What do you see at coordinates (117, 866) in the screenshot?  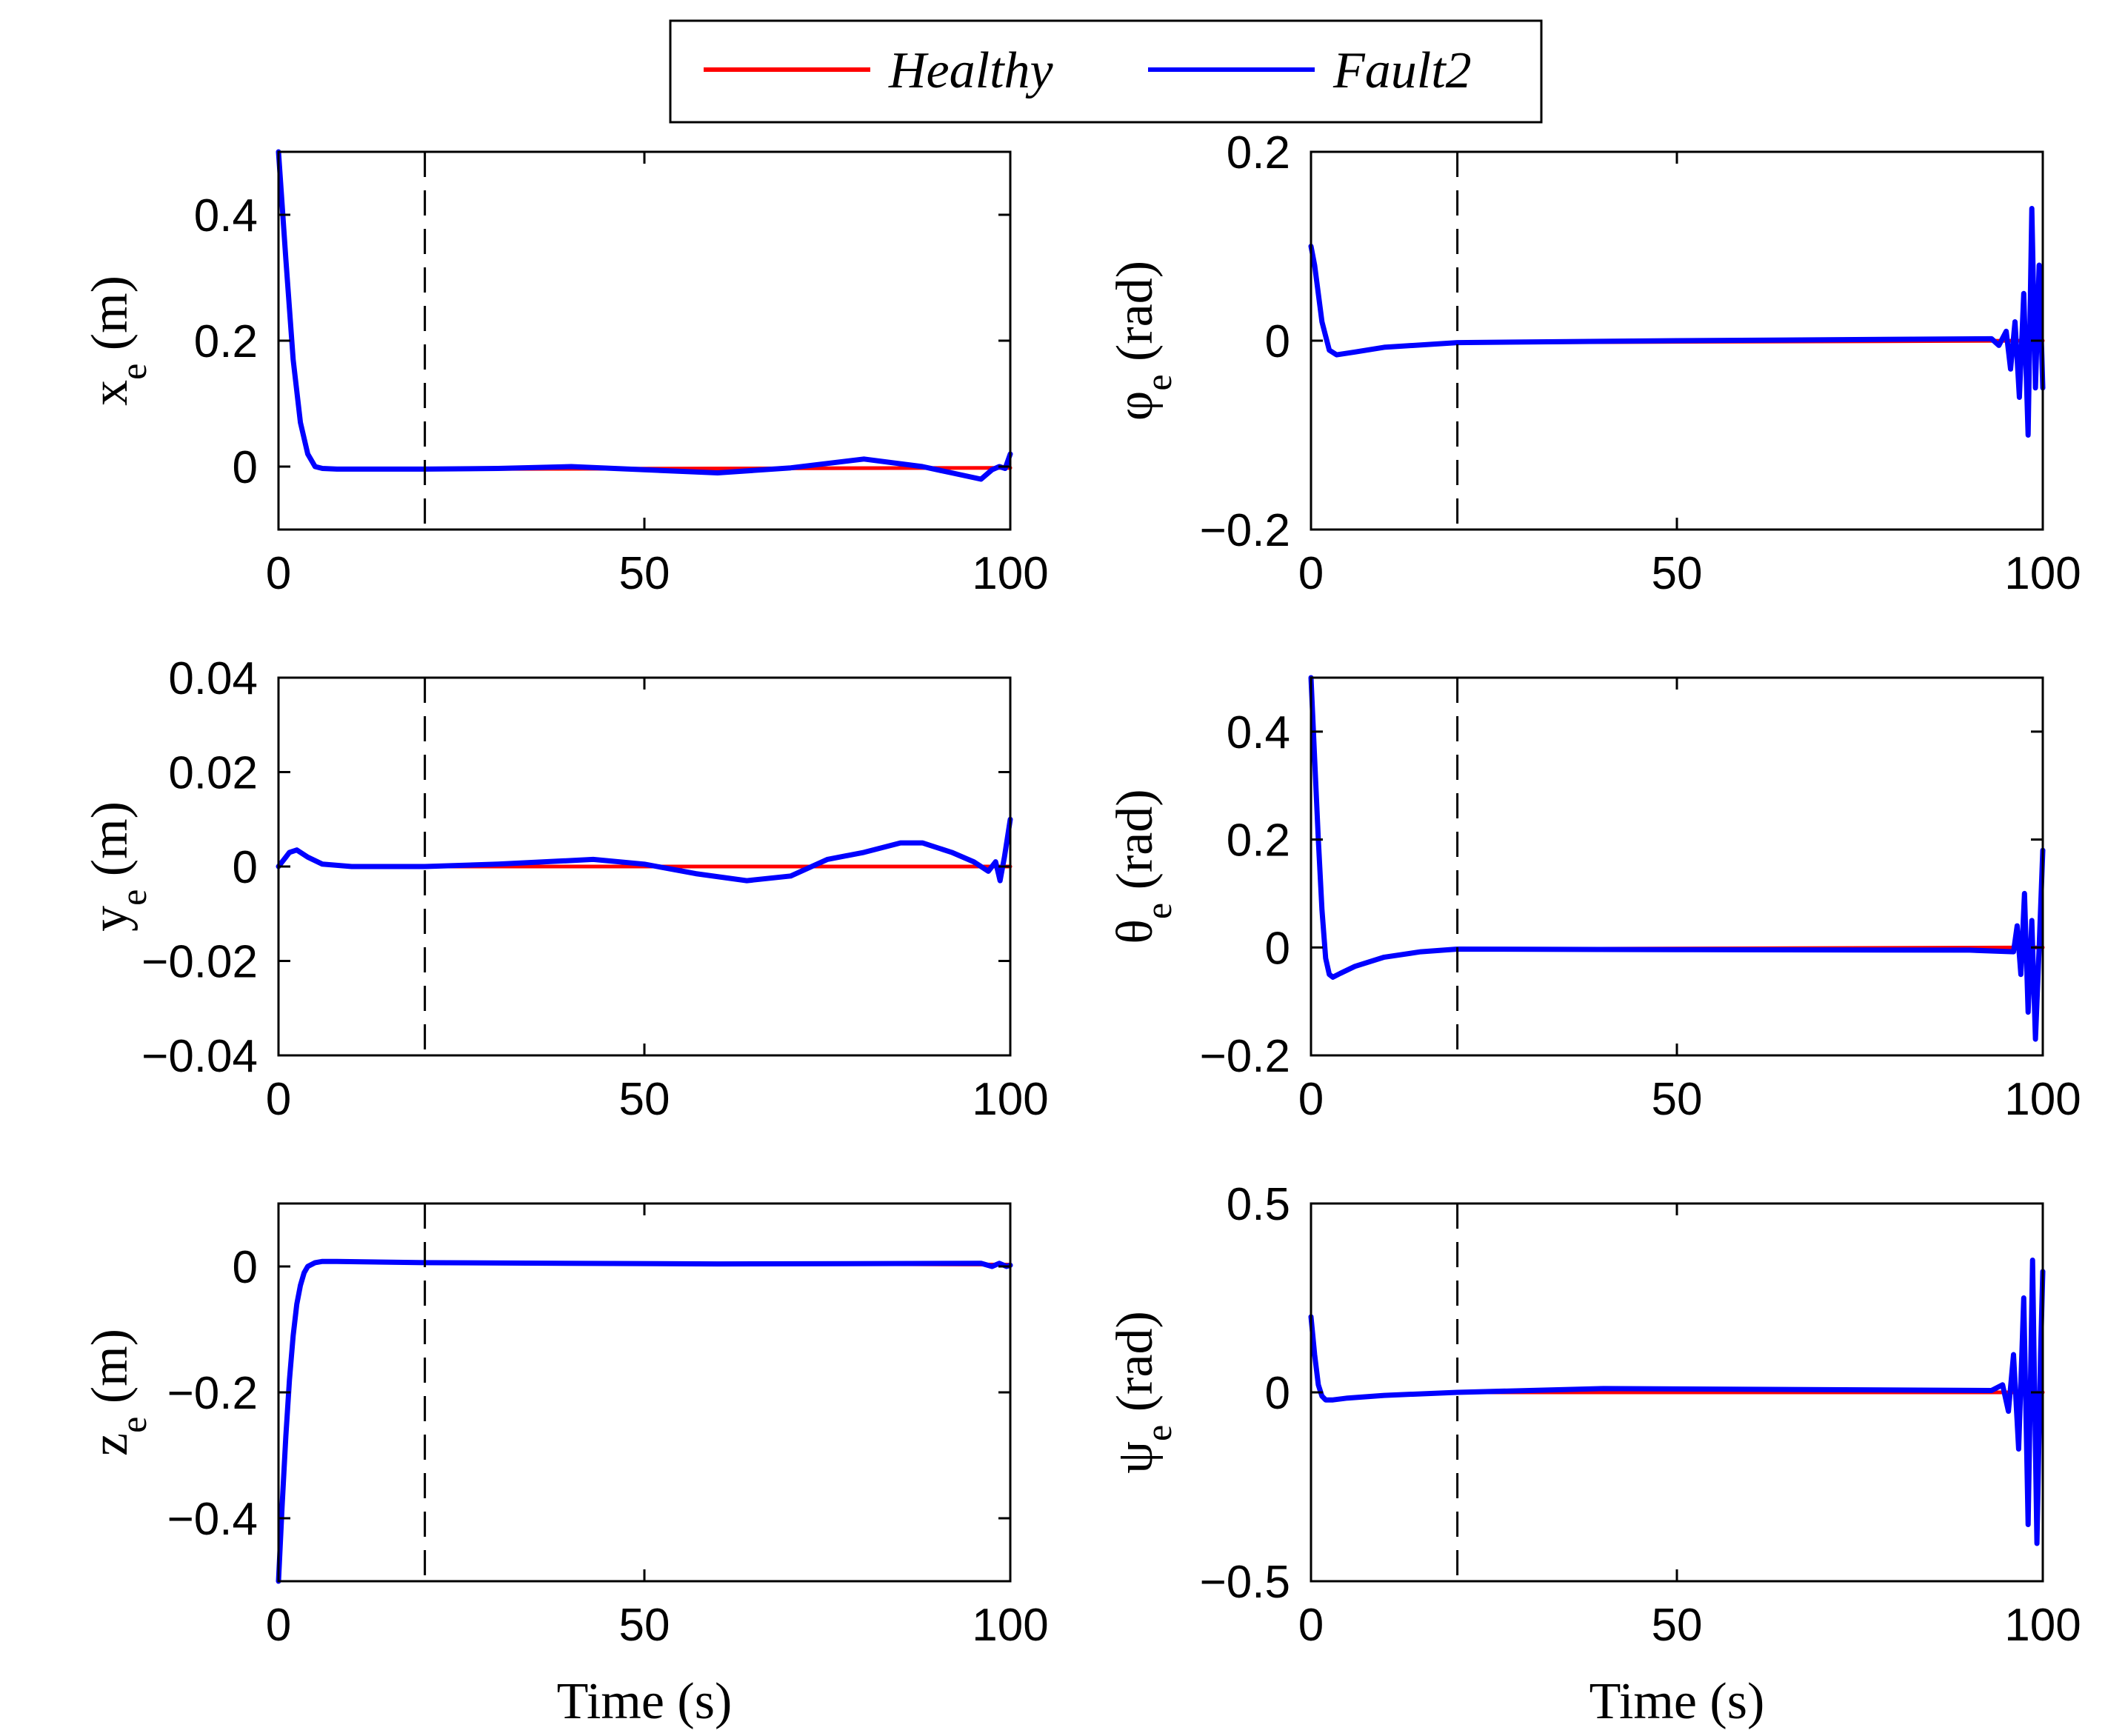 I see `y-axis-label: ye (m)` at bounding box center [117, 866].